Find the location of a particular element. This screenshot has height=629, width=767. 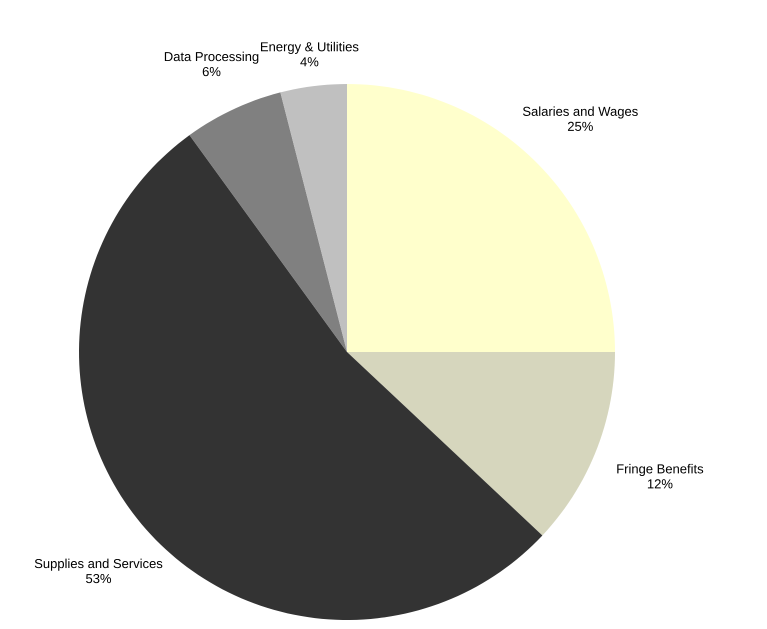

slice-label: Energy & Utilities is located at coordinates (309, 48).